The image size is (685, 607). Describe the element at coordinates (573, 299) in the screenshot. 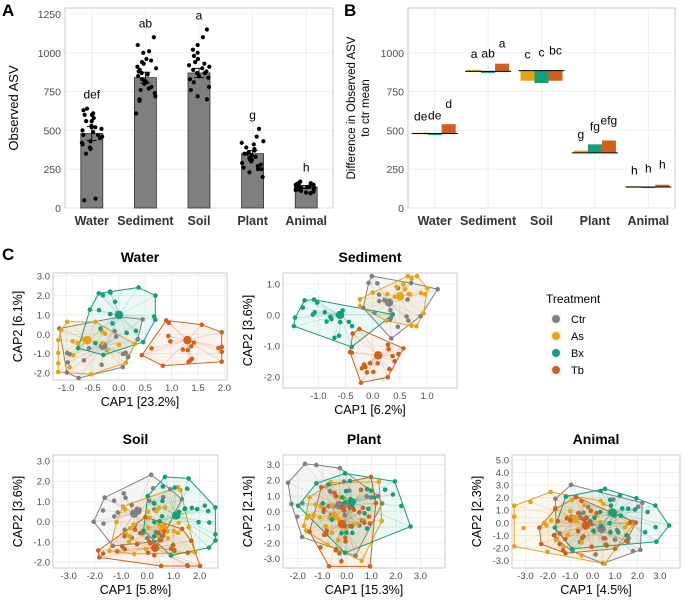

I see `legend-title: Treatment` at that location.